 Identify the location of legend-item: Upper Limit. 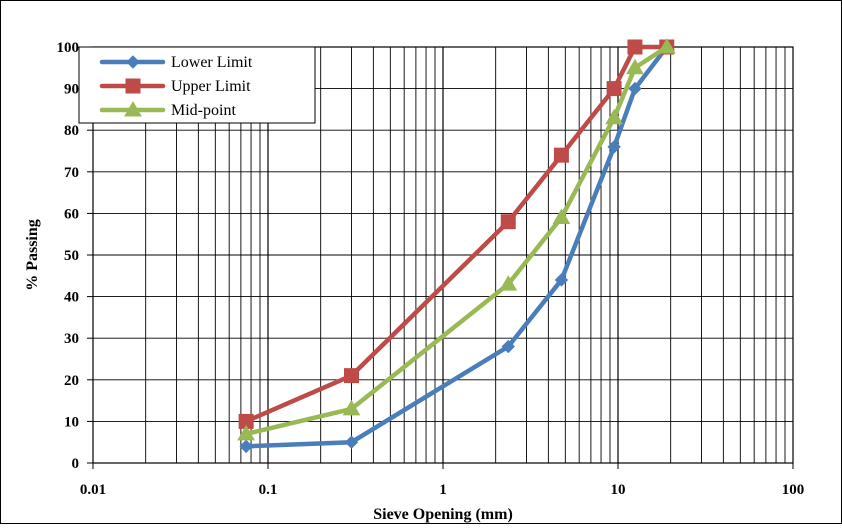
(175, 86).